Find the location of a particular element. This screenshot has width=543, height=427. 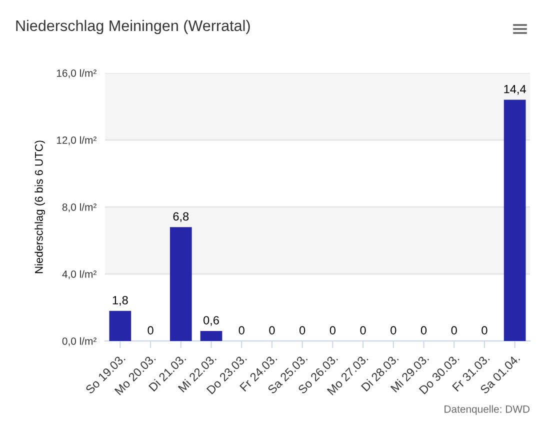

y-tick-label: 16,0 l/m² is located at coordinates (76, 73).